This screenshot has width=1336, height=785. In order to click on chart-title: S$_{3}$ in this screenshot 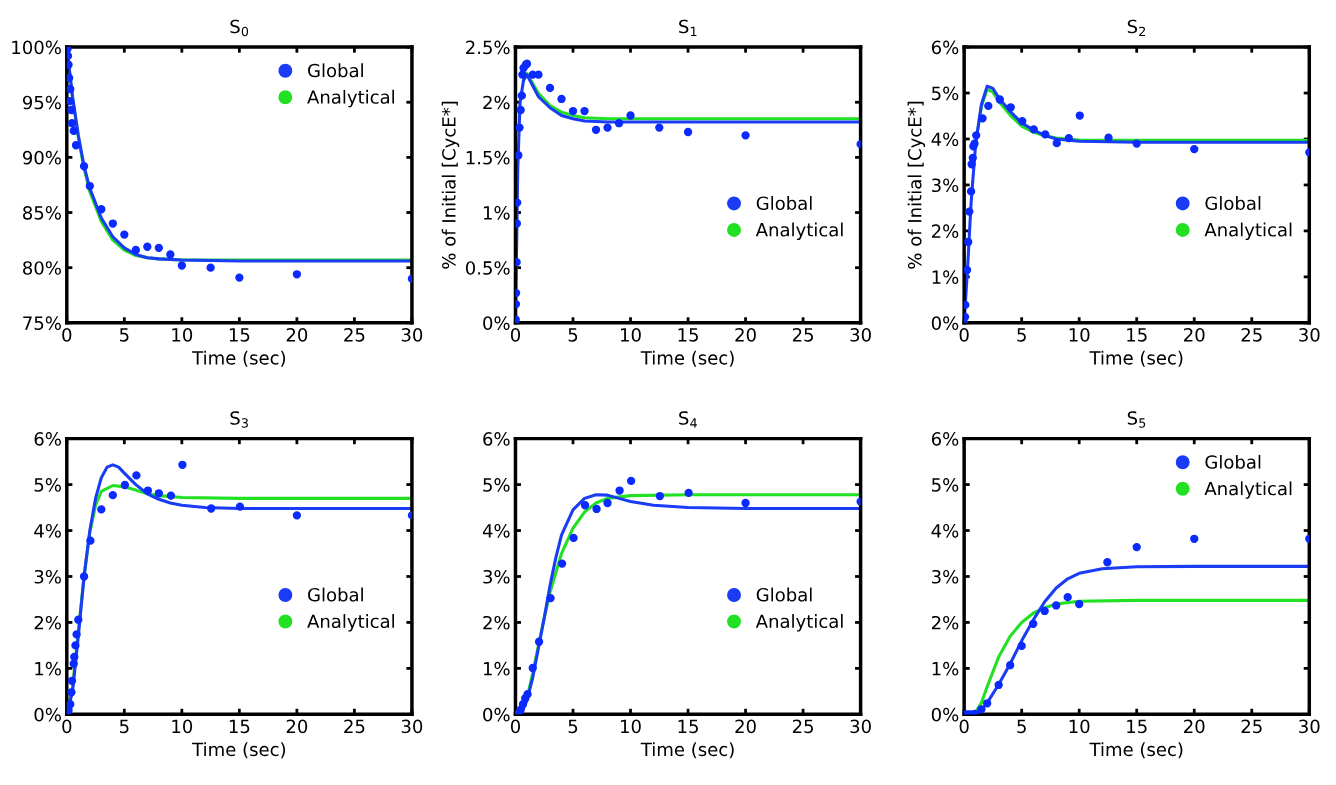, I will do `click(239, 419)`.